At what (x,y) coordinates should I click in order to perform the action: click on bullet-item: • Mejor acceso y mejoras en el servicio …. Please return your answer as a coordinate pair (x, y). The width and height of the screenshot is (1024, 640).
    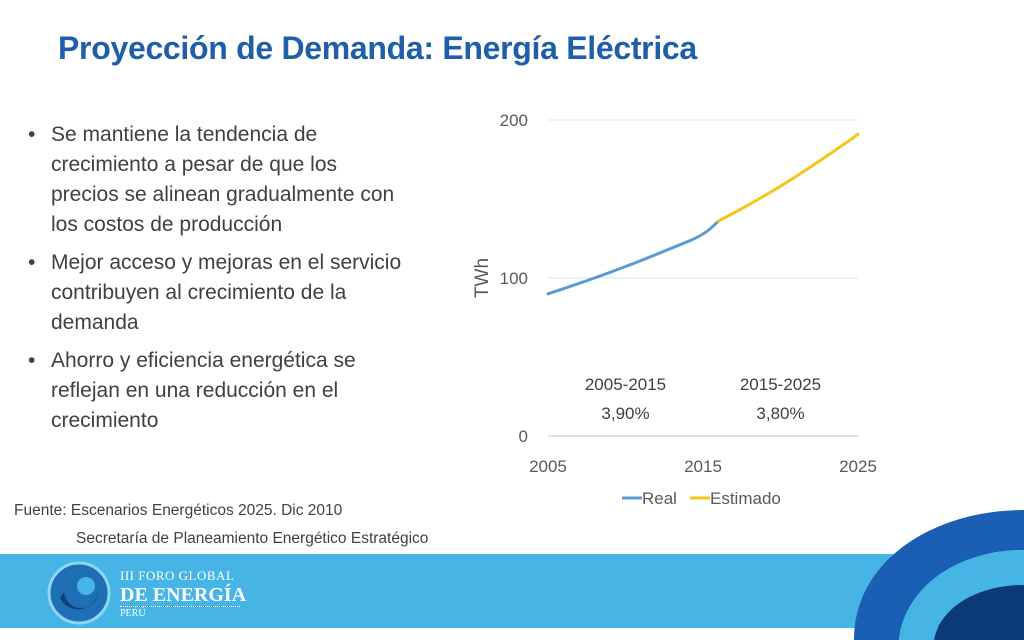
    Looking at the image, I should click on (216, 293).